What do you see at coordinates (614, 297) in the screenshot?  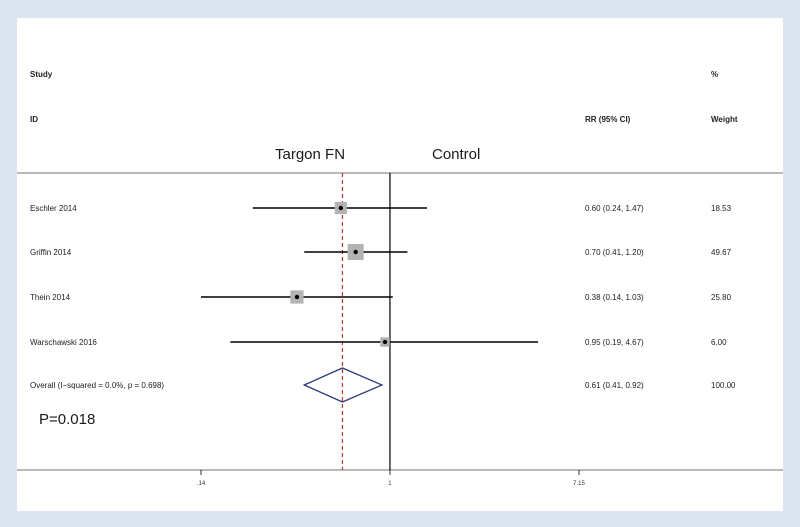 I see `study-3-rr-text: 0.38 (0.14, 1.03)` at bounding box center [614, 297].